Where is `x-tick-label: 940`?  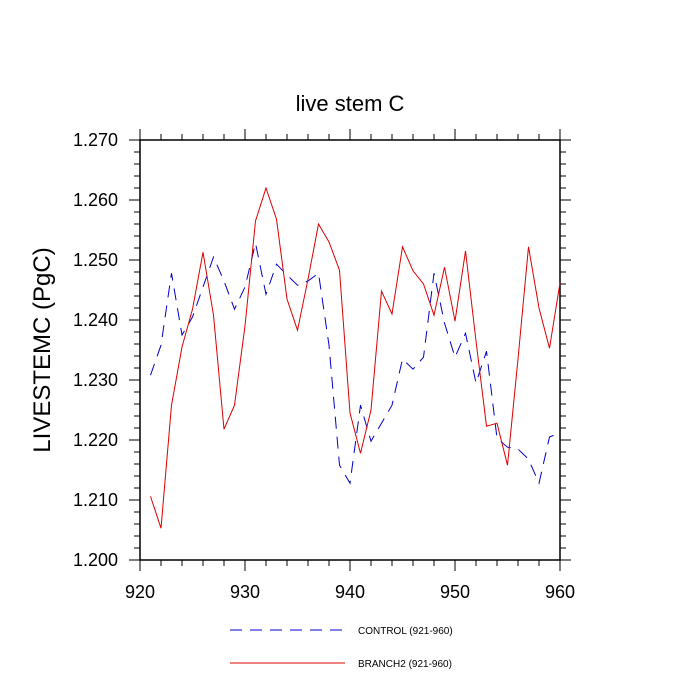 x-tick-label: 940 is located at coordinates (350, 592).